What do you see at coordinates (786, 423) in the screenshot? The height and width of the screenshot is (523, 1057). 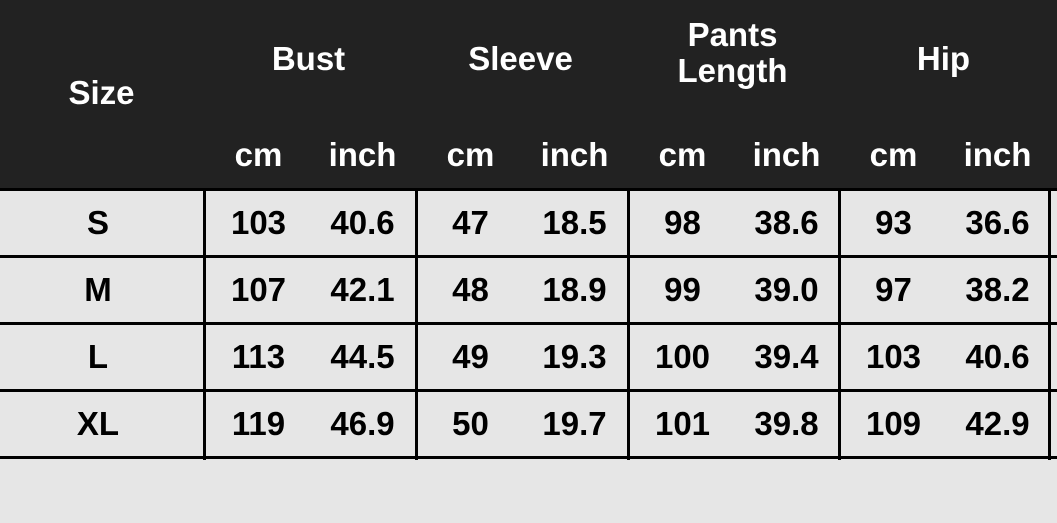 I see `inch-cell: 39.8` at bounding box center [786, 423].